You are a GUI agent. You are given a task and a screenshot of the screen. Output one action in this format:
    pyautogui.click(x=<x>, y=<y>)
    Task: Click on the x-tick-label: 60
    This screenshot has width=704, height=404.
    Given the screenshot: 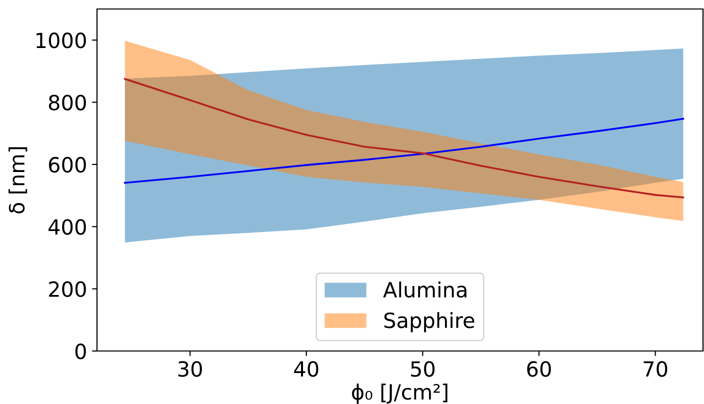 What is the action you would take?
    pyautogui.click(x=539, y=369)
    